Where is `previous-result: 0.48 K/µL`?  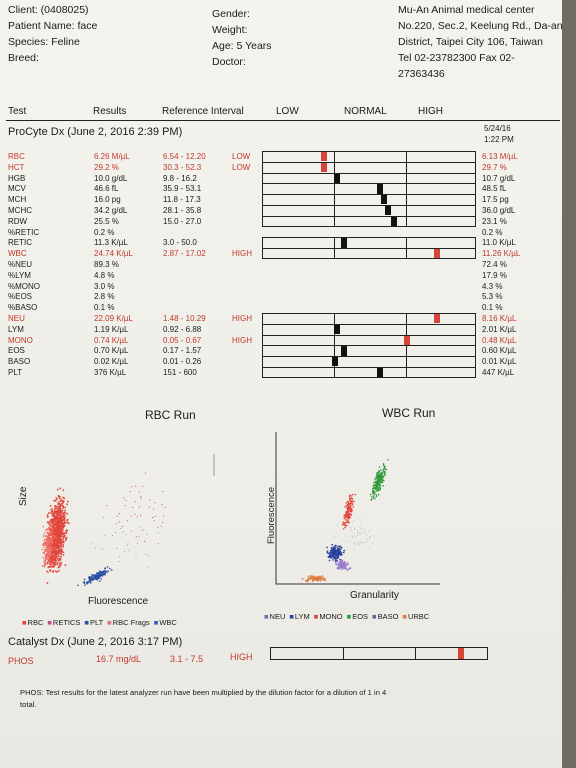 previous-result: 0.48 K/µL is located at coordinates (499, 340).